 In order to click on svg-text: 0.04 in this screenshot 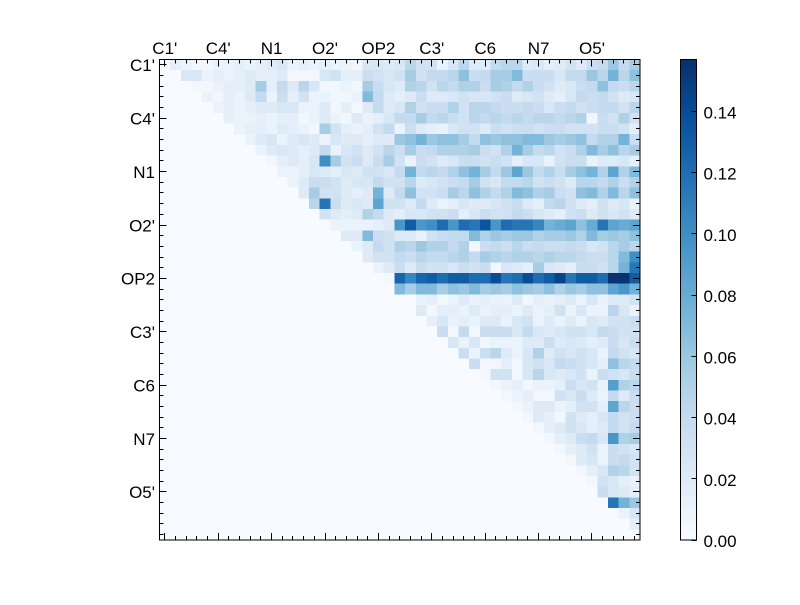, I will do `click(720, 419)`.